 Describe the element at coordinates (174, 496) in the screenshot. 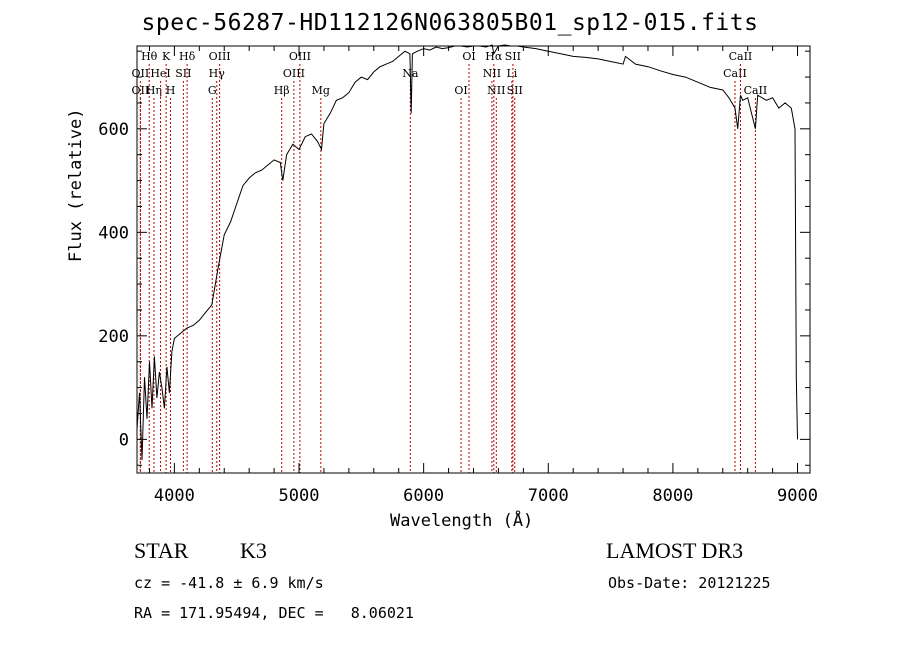

I see `x-tick-label: 4000` at that location.